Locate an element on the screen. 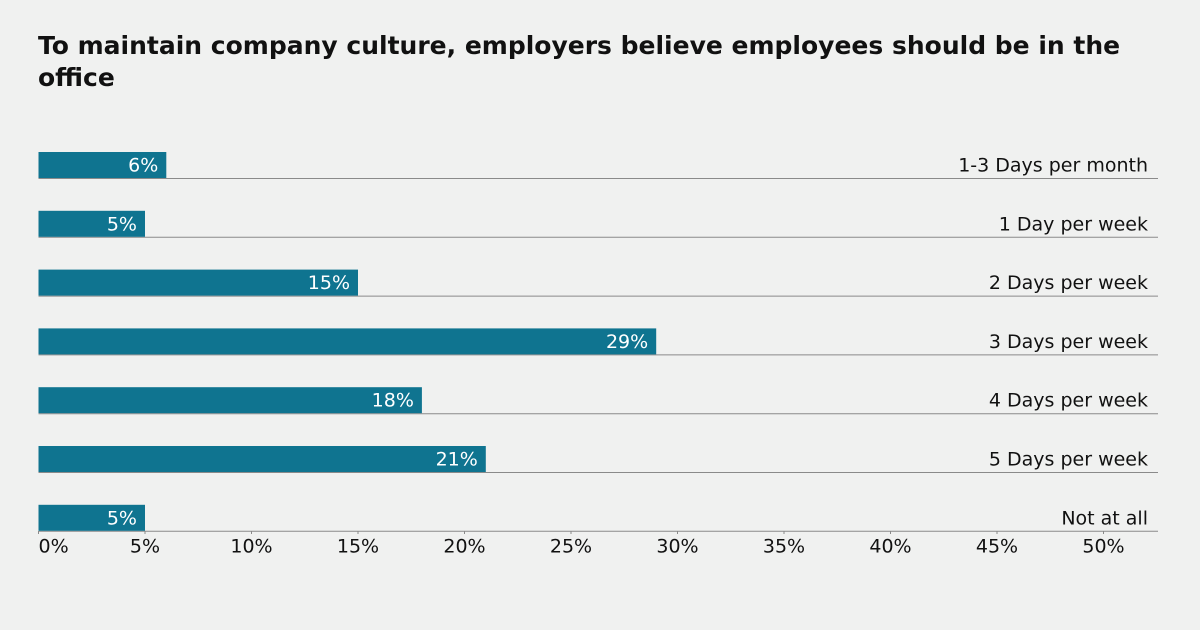 This screenshot has width=1200, height=630. x-tick-label: 0% is located at coordinates (54, 547).